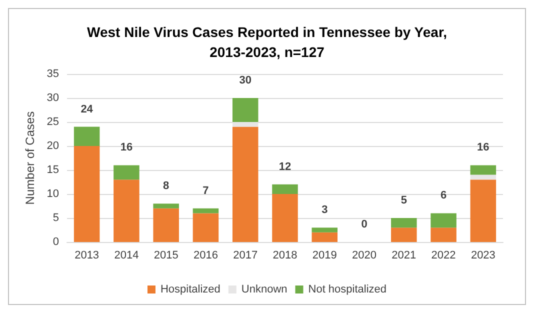 This screenshot has width=534, height=313. I want to click on total-label: 5, so click(403, 200).